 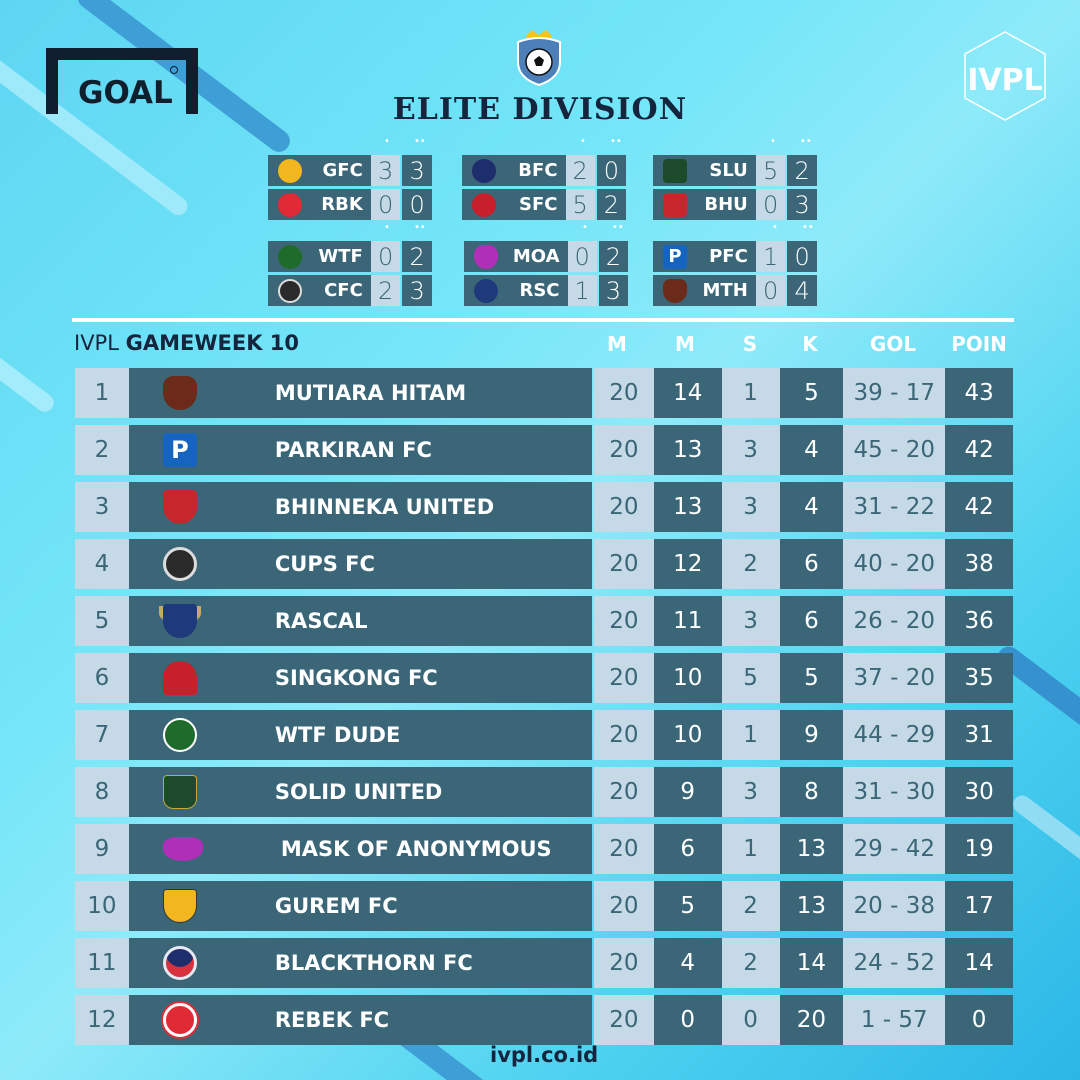 I want to click on team-abbr: BHU, so click(x=726, y=204).